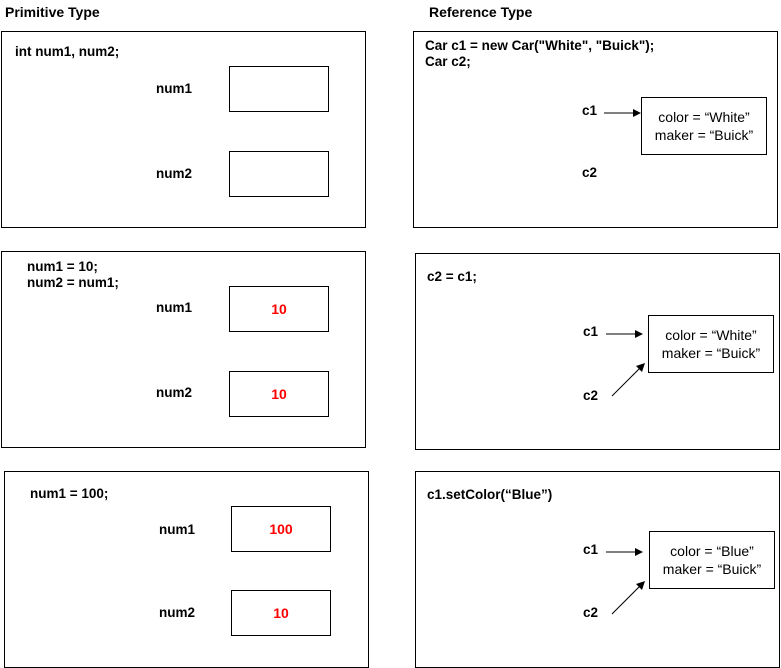 This screenshot has height=668, width=781. What do you see at coordinates (279, 174) in the screenshot?
I see `num2-value-box` at bounding box center [279, 174].